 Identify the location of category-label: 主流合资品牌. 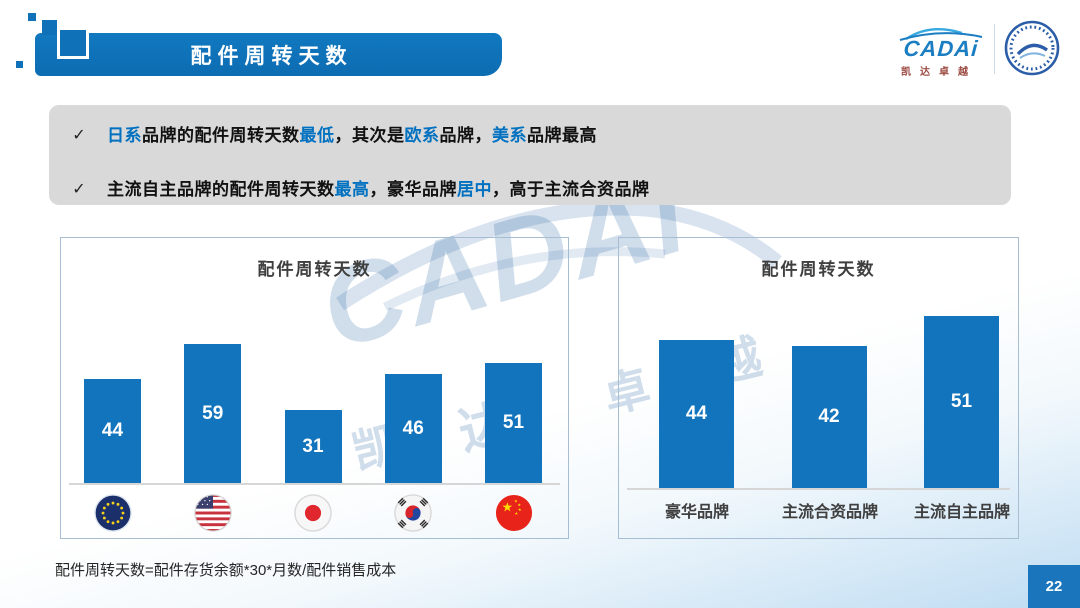
(829, 512).